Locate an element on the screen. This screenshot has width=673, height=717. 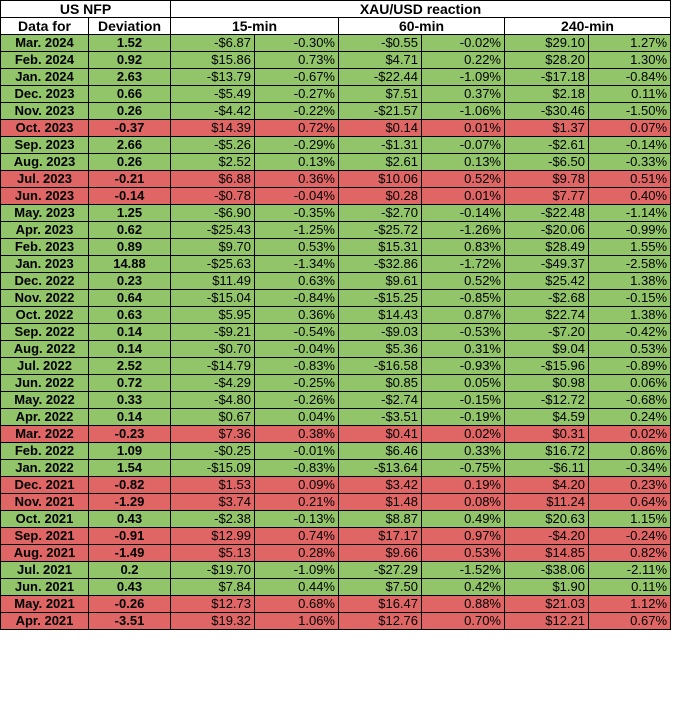
deviation-cell: 0.62 is located at coordinates (129, 230).